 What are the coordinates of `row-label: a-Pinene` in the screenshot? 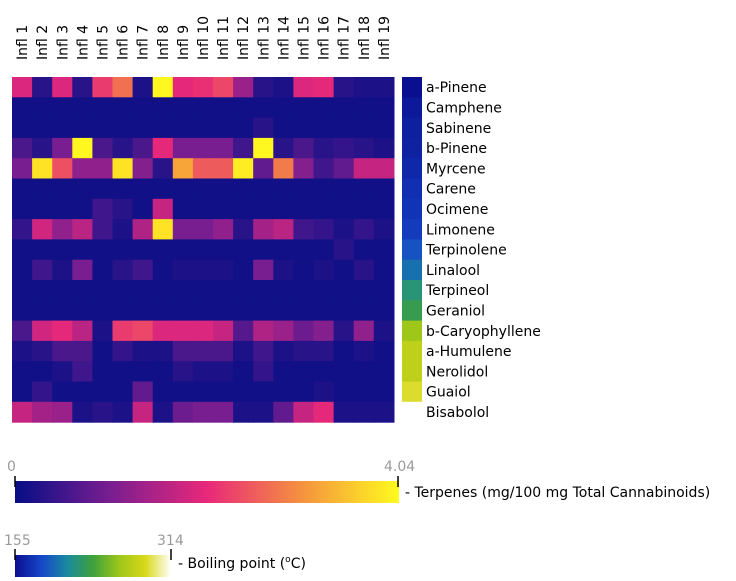 It's located at (456, 88).